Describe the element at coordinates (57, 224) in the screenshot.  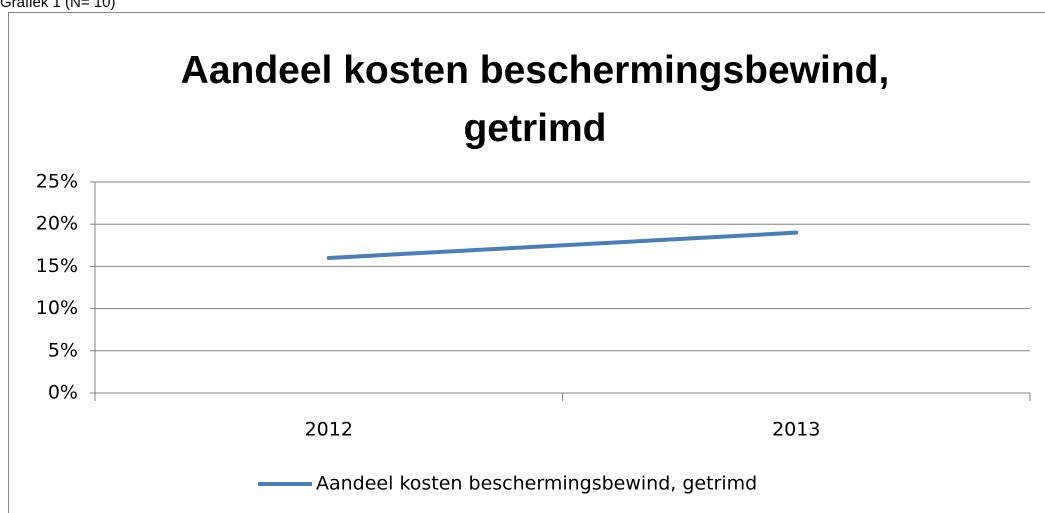
I see `y-tick-label: 20%` at that location.